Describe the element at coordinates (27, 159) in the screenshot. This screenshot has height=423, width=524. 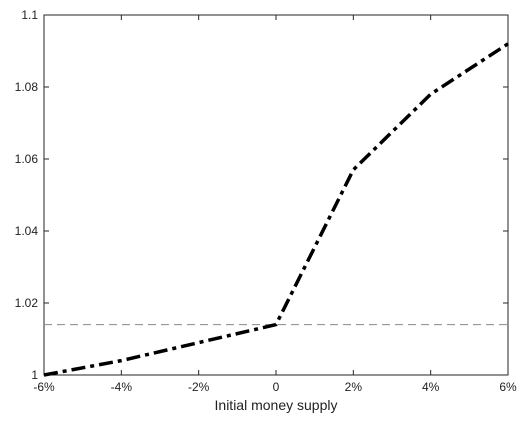
I see `y-tick-label: 1.06` at that location.